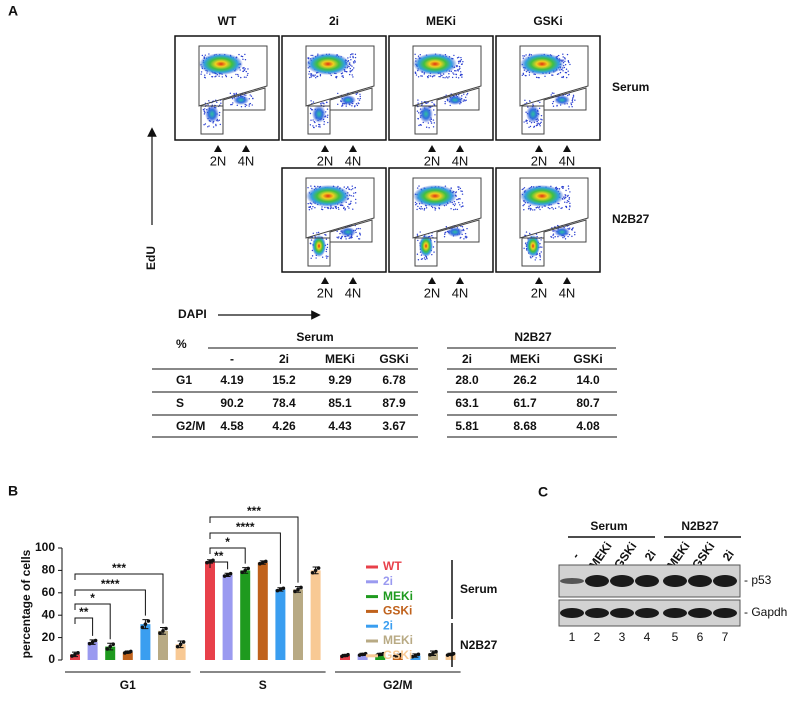 The image size is (789, 714). Describe the element at coordinates (128, 685) in the screenshot. I see `x-tick-label: G1` at that location.